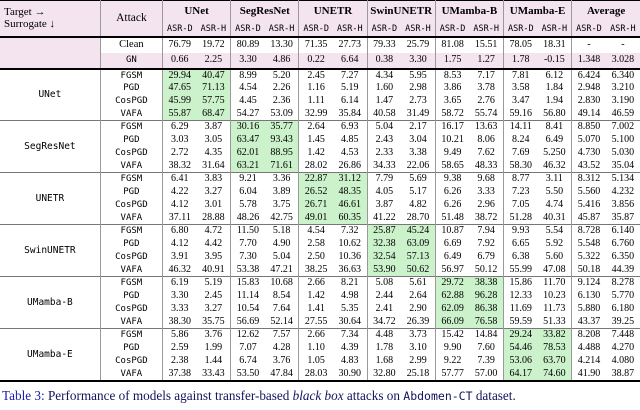 The height and width of the screenshot is (410, 640). What do you see at coordinates (23, 395) in the screenshot?
I see `caption-label: Table 3:` at bounding box center [23, 395].